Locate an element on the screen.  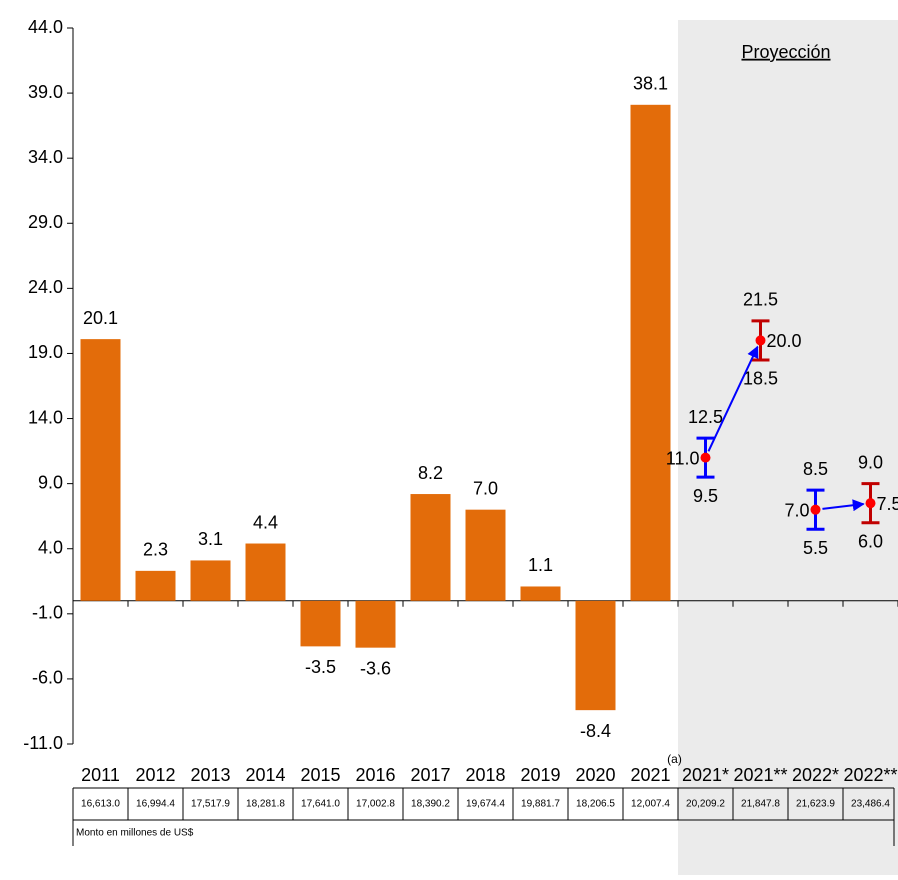
x-tick-label: 2013 is located at coordinates (210, 775).